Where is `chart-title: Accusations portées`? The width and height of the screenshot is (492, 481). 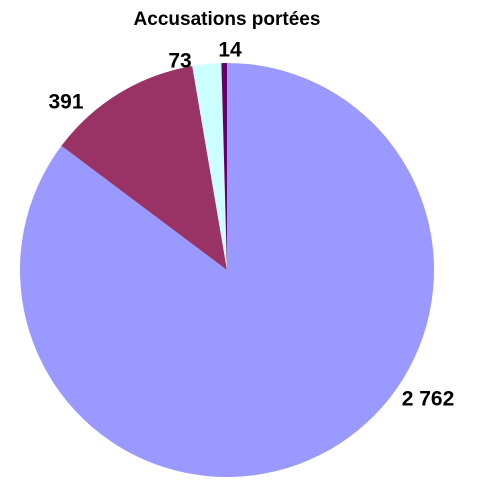
chart-title: Accusations portées is located at coordinates (227, 19).